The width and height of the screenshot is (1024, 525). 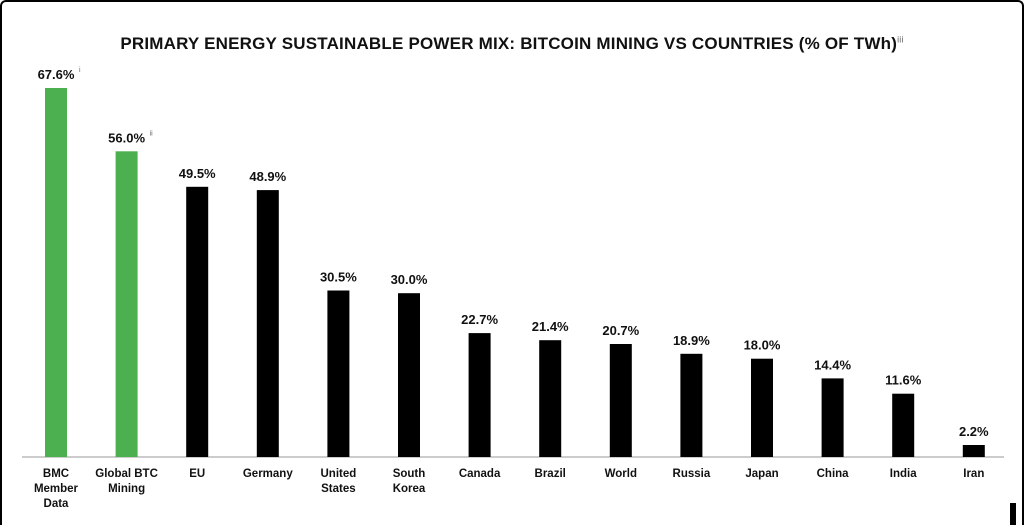 What do you see at coordinates (56, 74) in the screenshot?
I see `value-label-0: 67.6%` at bounding box center [56, 74].